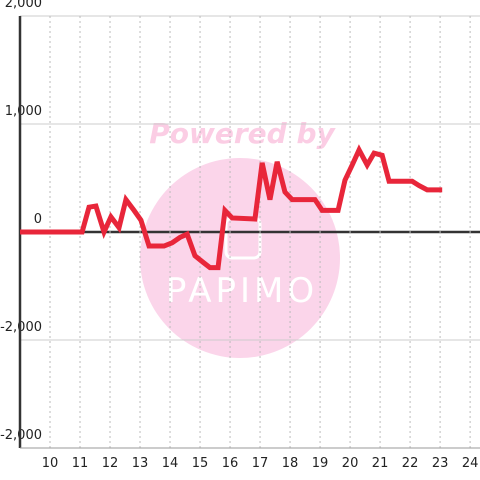 The width and height of the screenshot is (480, 480). What do you see at coordinates (290, 463) in the screenshot?
I see `x-tick-label: 18` at bounding box center [290, 463].